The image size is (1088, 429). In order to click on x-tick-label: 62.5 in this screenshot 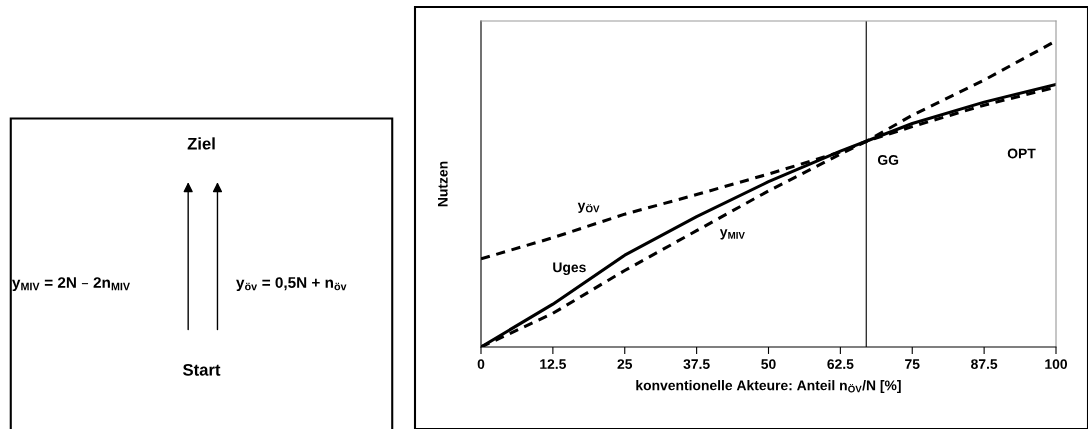, I will do `click(840, 364)`.